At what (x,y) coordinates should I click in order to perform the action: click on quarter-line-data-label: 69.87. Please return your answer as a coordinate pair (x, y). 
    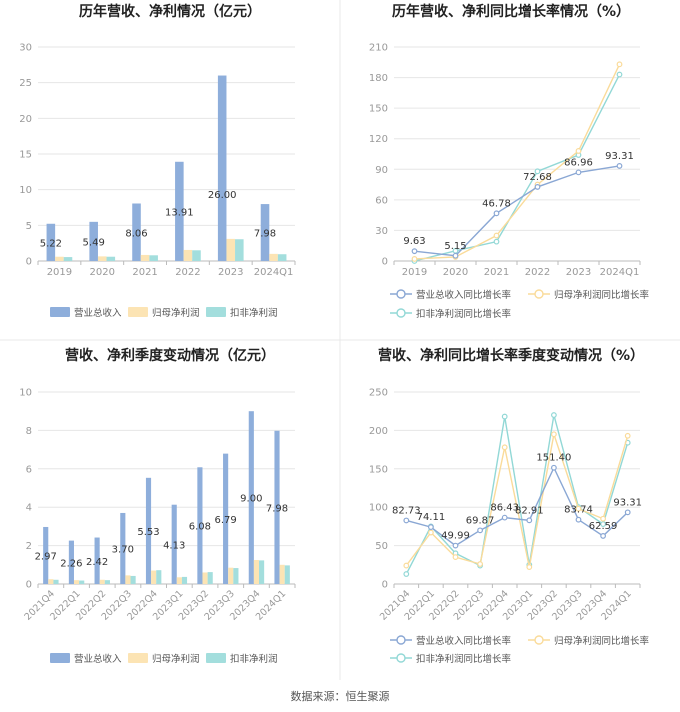
    Looking at the image, I should click on (480, 520).